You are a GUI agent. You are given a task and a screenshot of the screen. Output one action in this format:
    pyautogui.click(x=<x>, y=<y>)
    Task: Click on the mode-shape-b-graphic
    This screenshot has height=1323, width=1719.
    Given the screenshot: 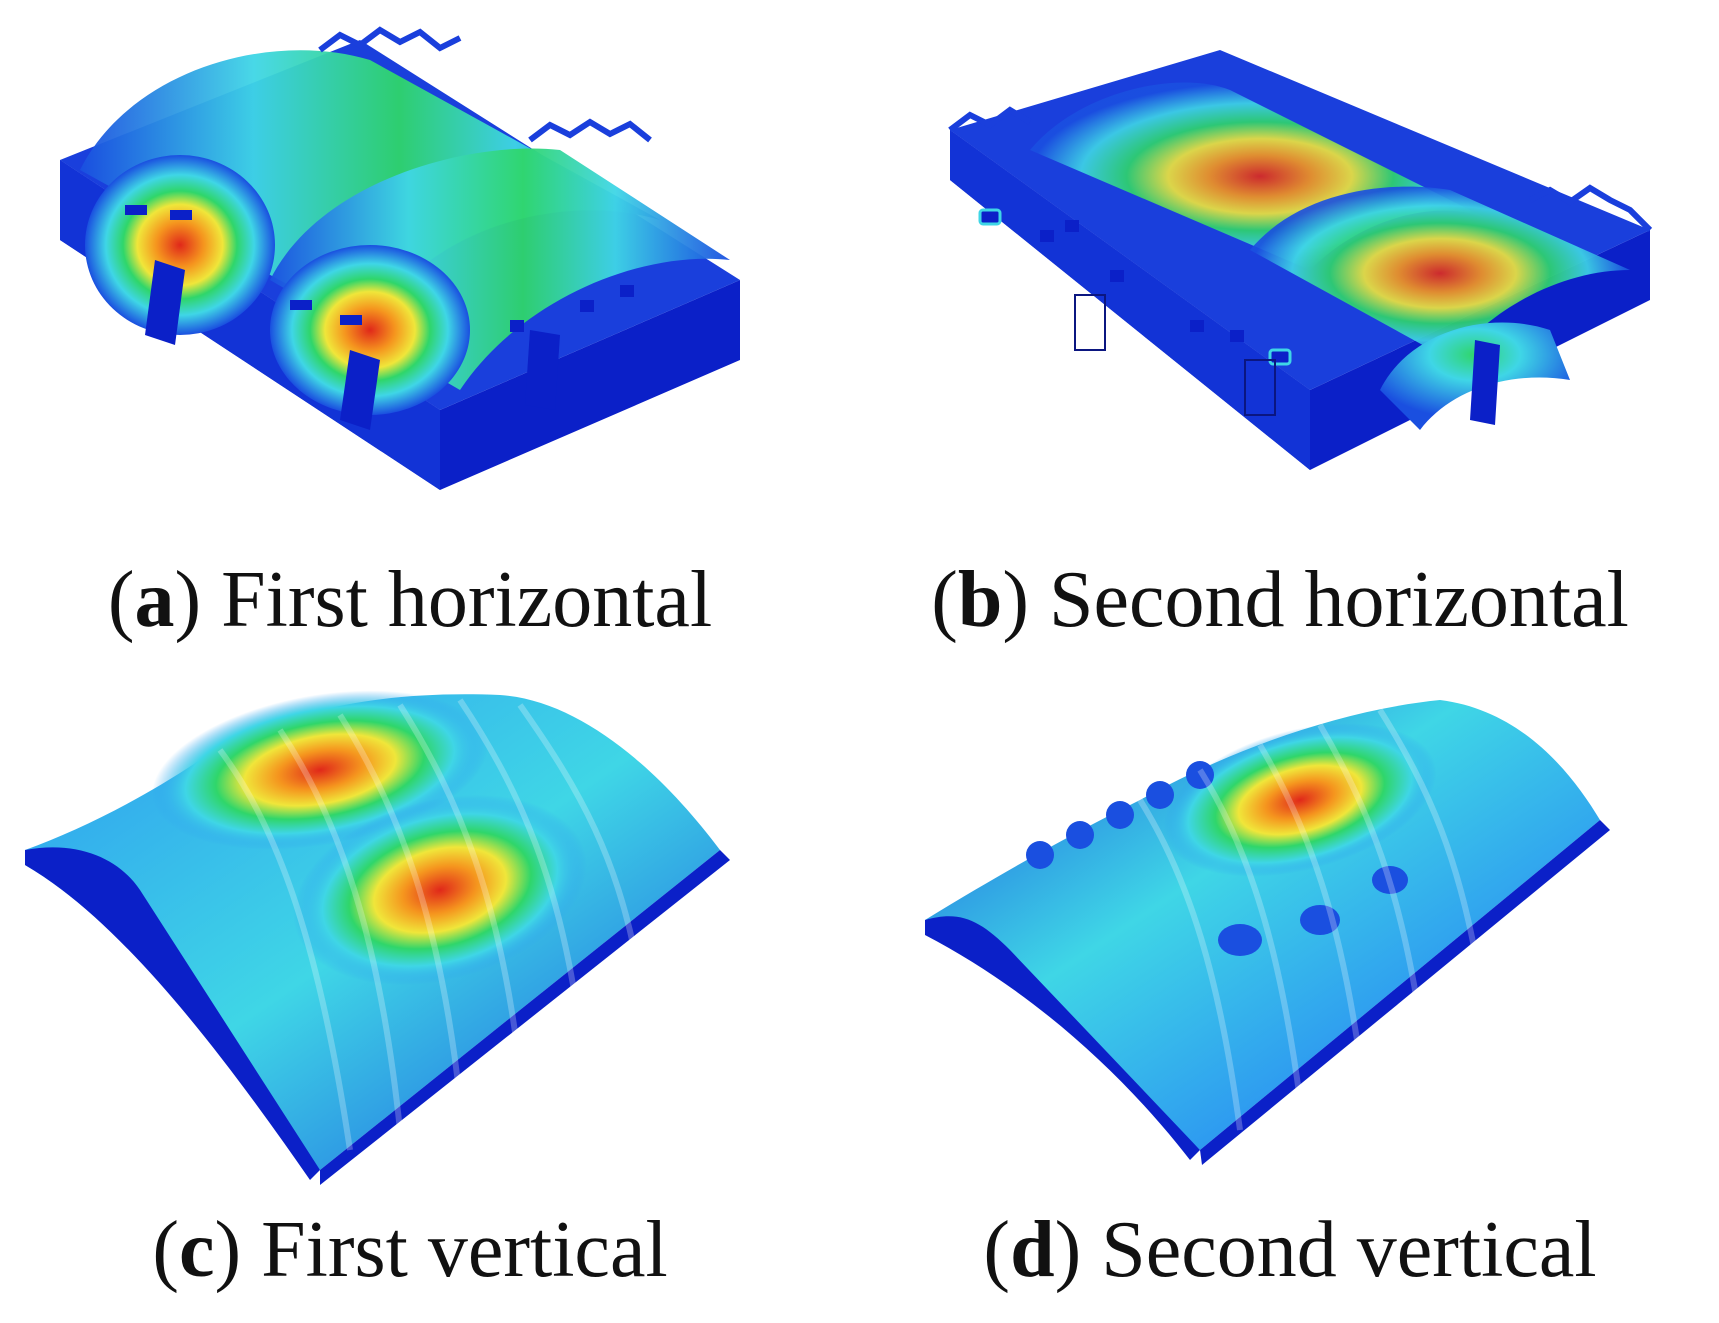 What is the action you would take?
    pyautogui.click(x=1300, y=260)
    